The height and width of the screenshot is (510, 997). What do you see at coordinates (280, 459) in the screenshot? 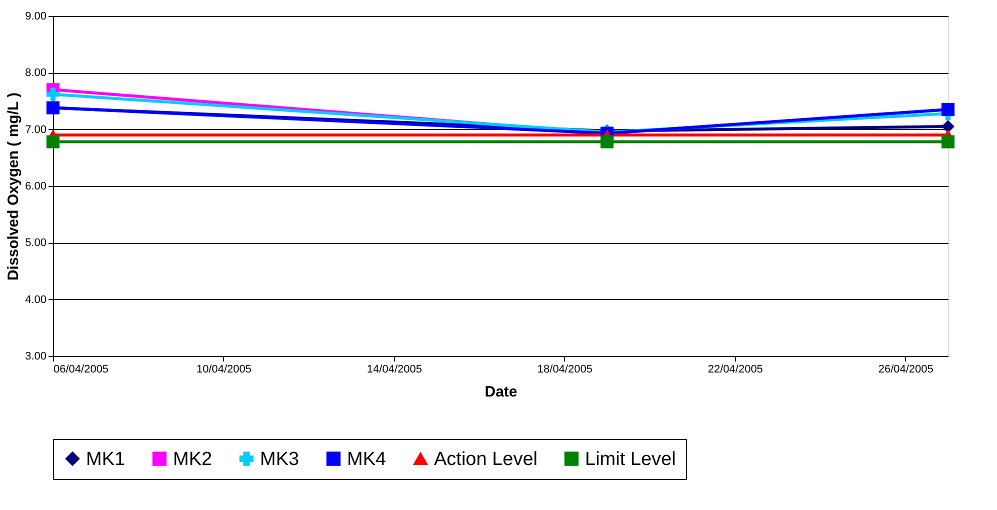
I see `legend-label: MK3` at bounding box center [280, 459].